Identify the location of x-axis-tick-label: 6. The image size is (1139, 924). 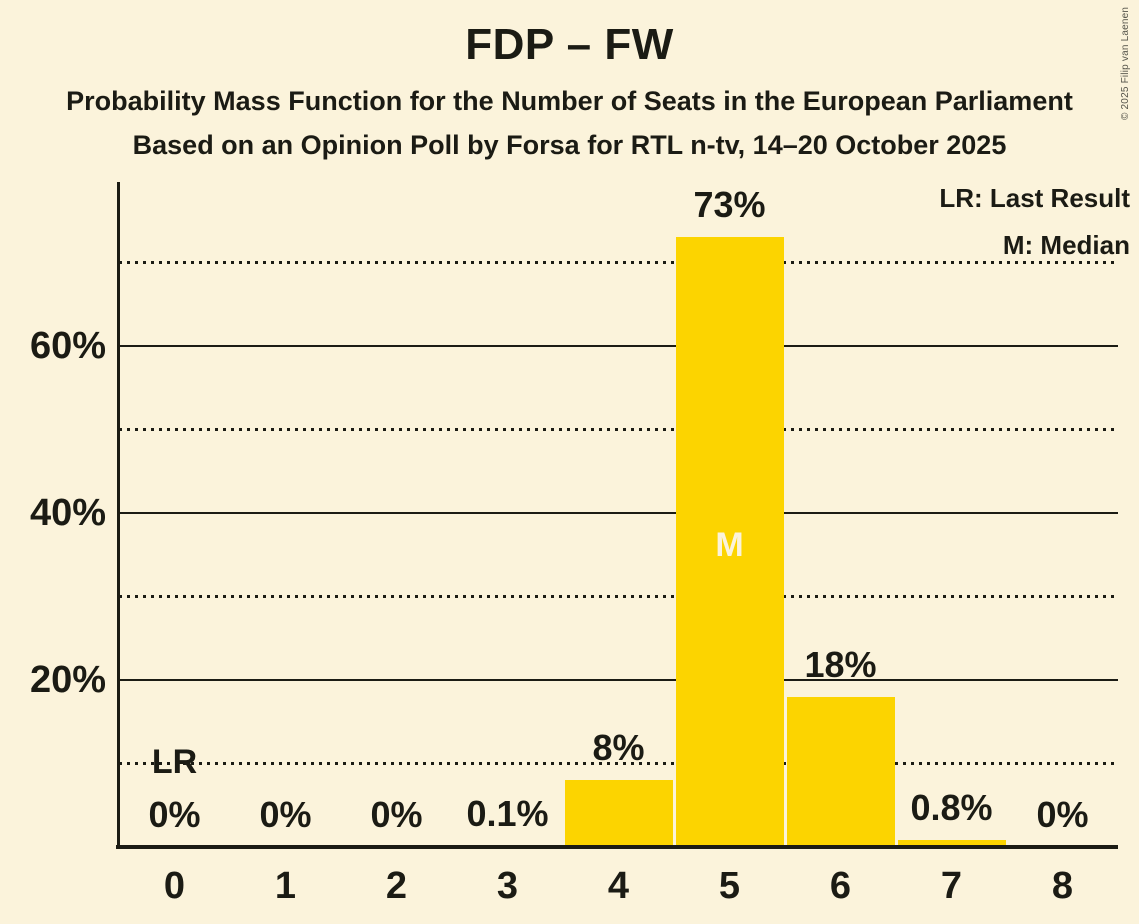
(840, 886).